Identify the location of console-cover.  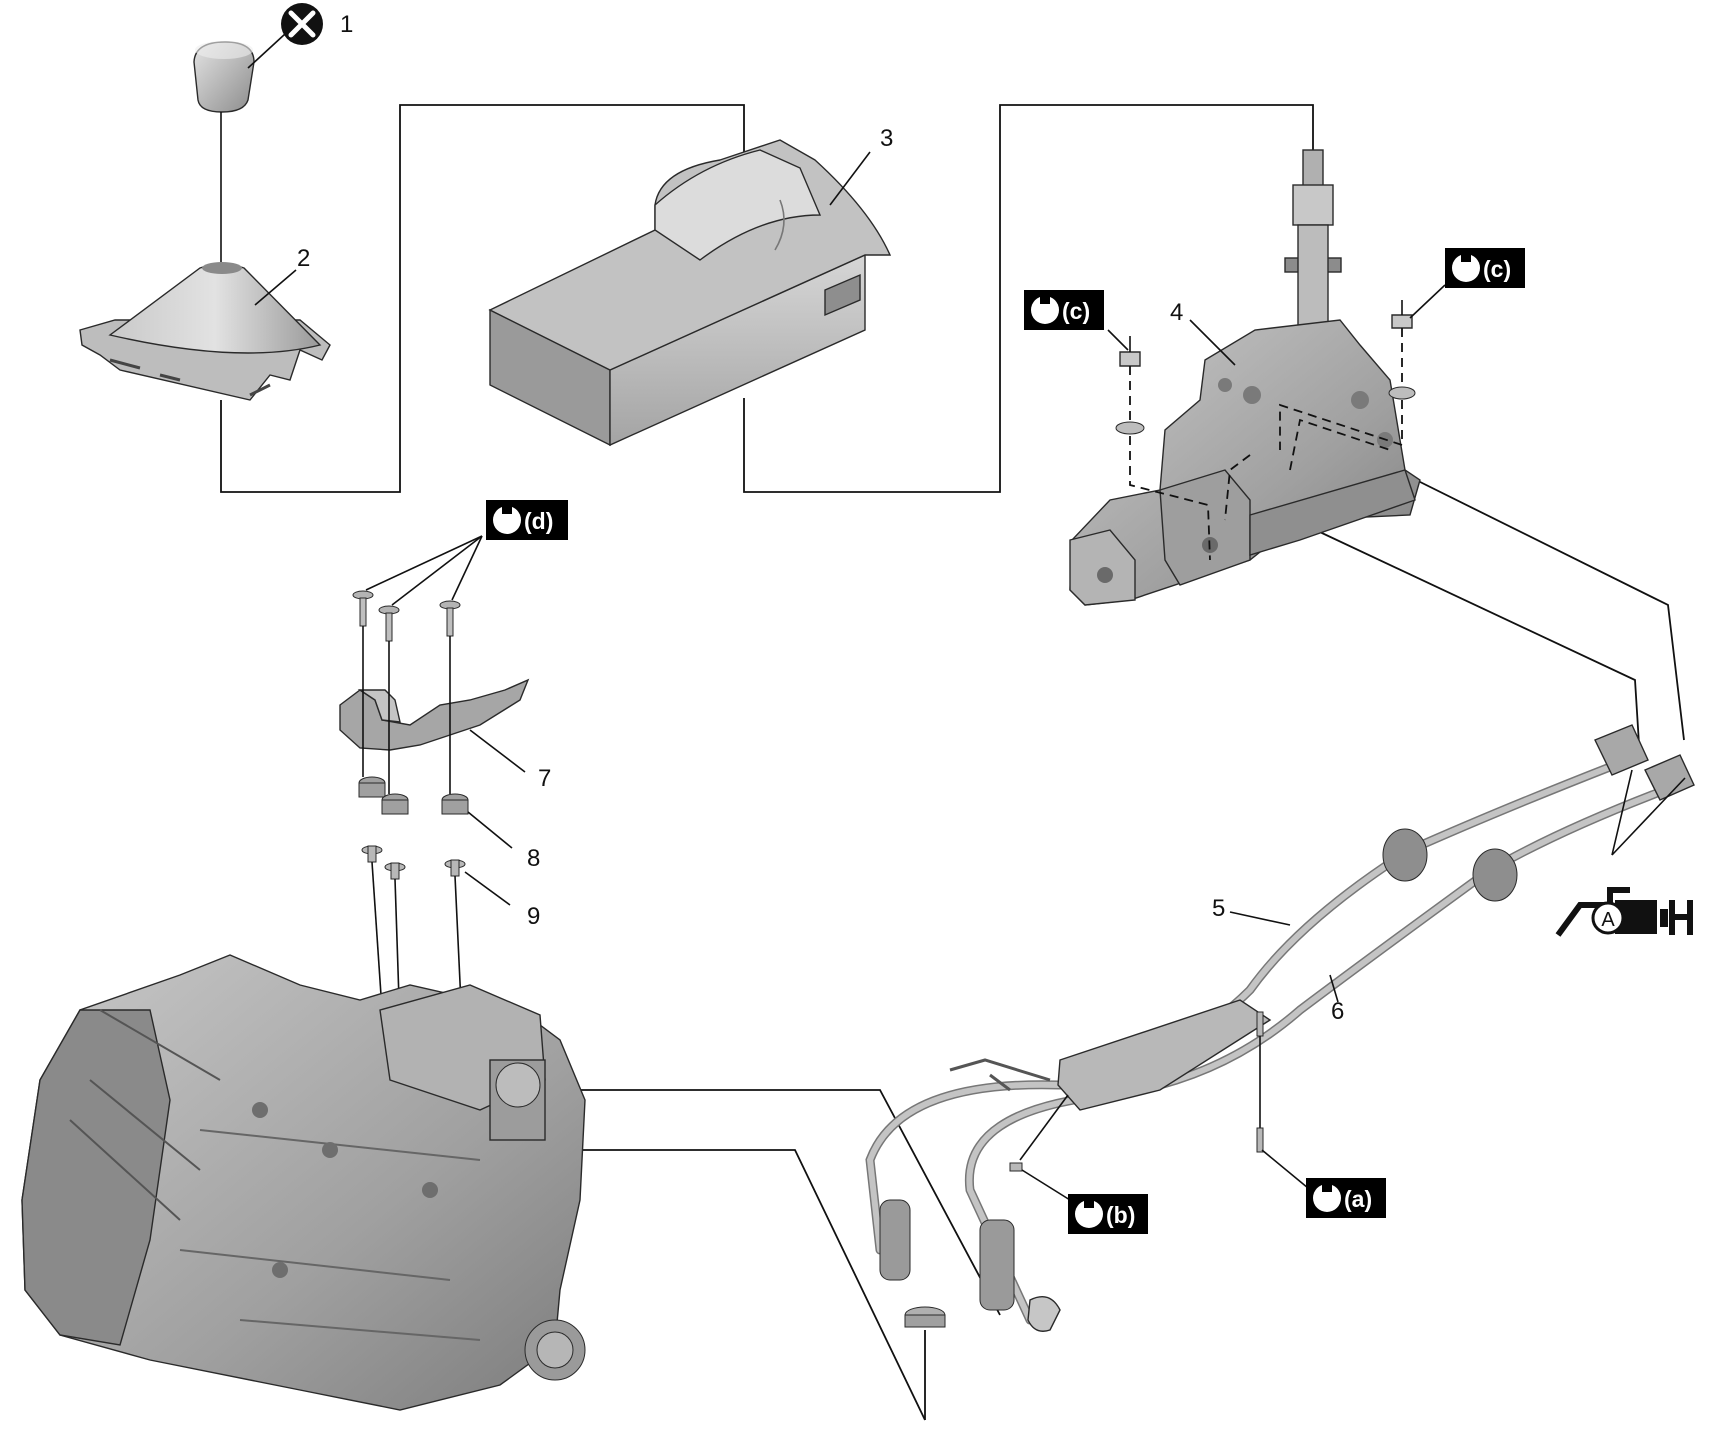
(690, 293).